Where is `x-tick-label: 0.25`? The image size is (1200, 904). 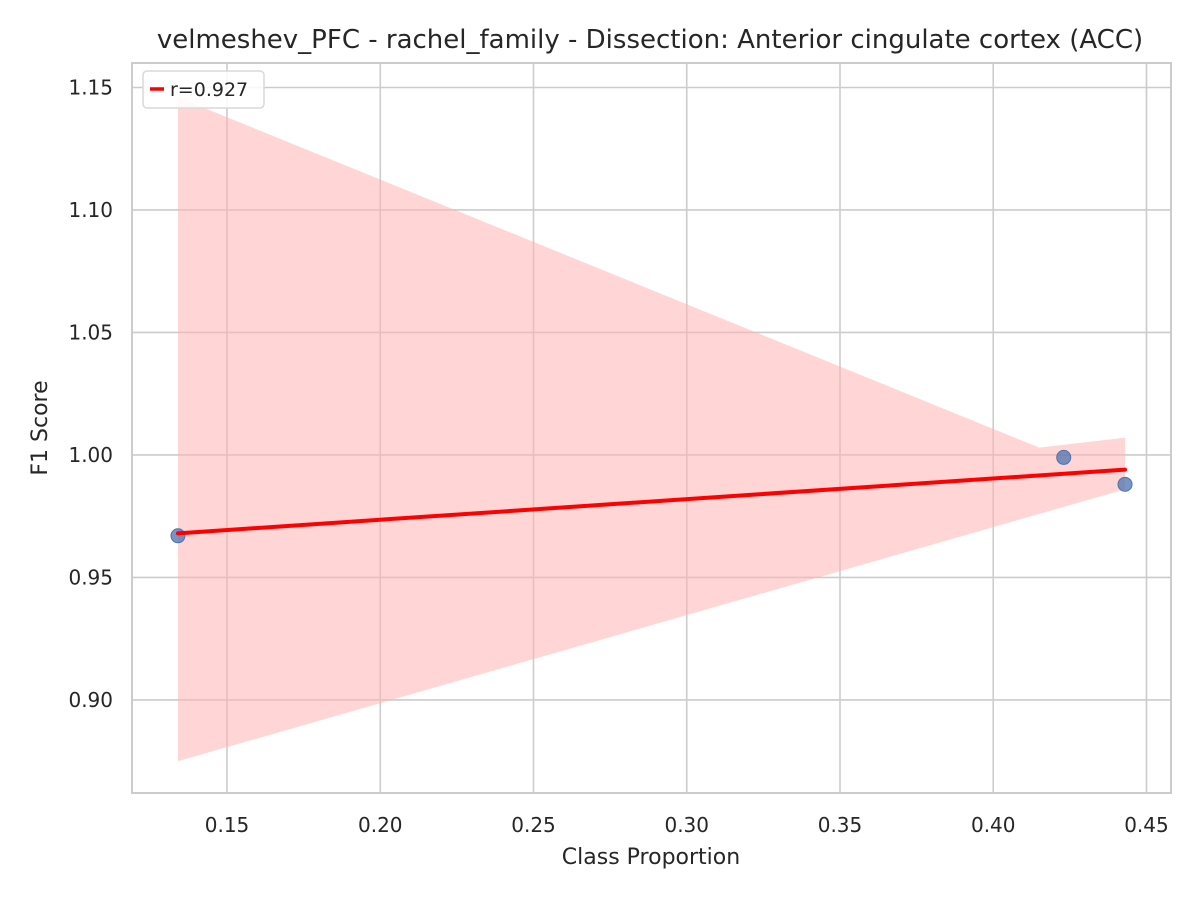
x-tick-label: 0.25 is located at coordinates (533, 825).